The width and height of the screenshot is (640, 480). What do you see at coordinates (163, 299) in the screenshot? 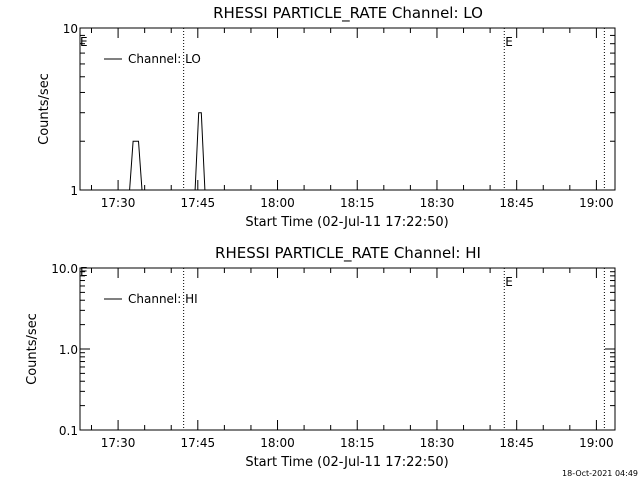
I see `legend-entry: Channel: HI` at bounding box center [163, 299].